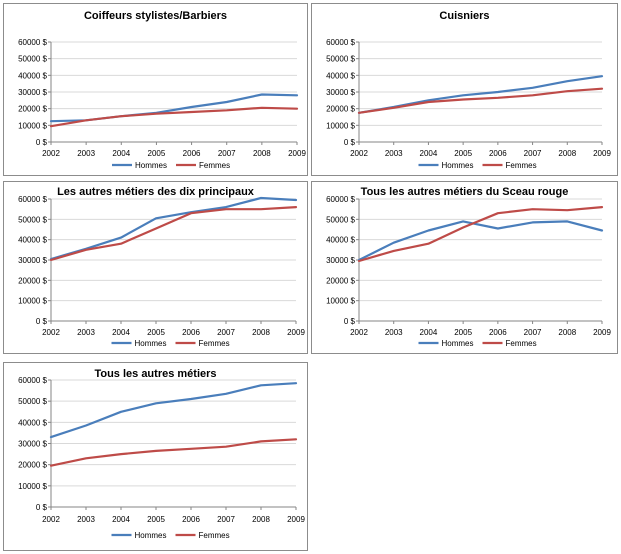 The image size is (621, 554). What do you see at coordinates (464, 16) in the screenshot?
I see `chart-title: Cuisniers` at bounding box center [464, 16].